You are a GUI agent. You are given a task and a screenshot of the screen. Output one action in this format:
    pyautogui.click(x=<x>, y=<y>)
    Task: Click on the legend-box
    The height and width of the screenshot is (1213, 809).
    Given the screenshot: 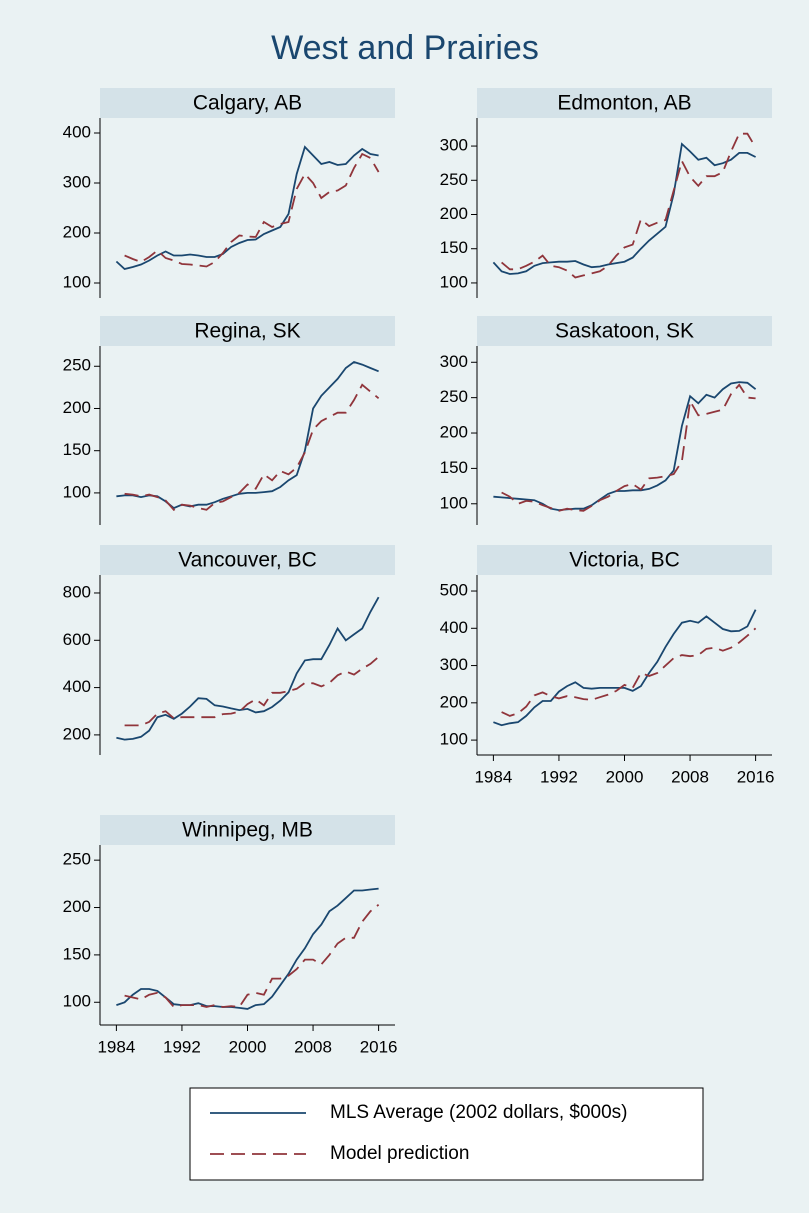 What is the action you would take?
    pyautogui.click(x=446, y=1134)
    